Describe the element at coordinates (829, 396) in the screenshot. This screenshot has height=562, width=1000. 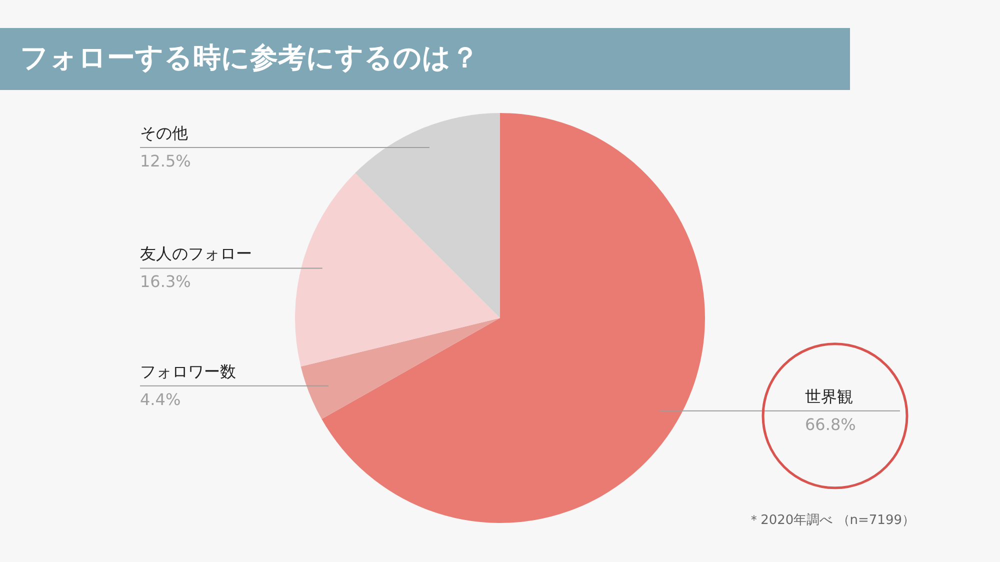
I see `slice-label: 世界観` at that location.